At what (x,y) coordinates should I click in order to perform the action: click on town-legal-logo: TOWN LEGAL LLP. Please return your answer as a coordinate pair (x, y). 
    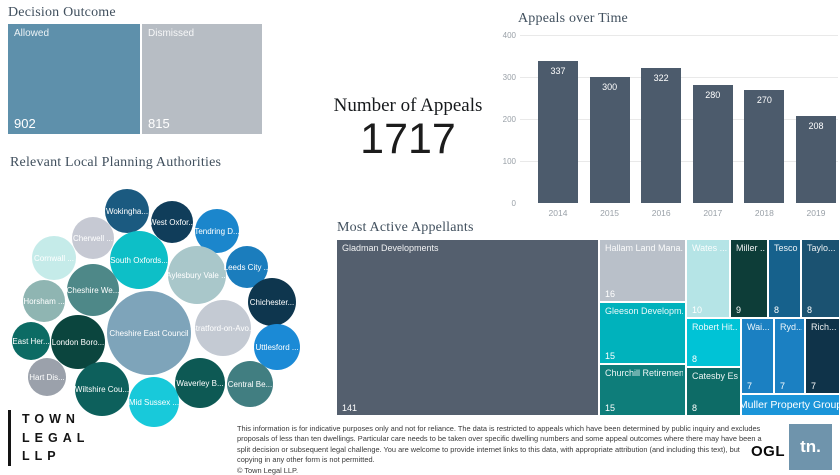
    Looking at the image, I should click on (48, 438).